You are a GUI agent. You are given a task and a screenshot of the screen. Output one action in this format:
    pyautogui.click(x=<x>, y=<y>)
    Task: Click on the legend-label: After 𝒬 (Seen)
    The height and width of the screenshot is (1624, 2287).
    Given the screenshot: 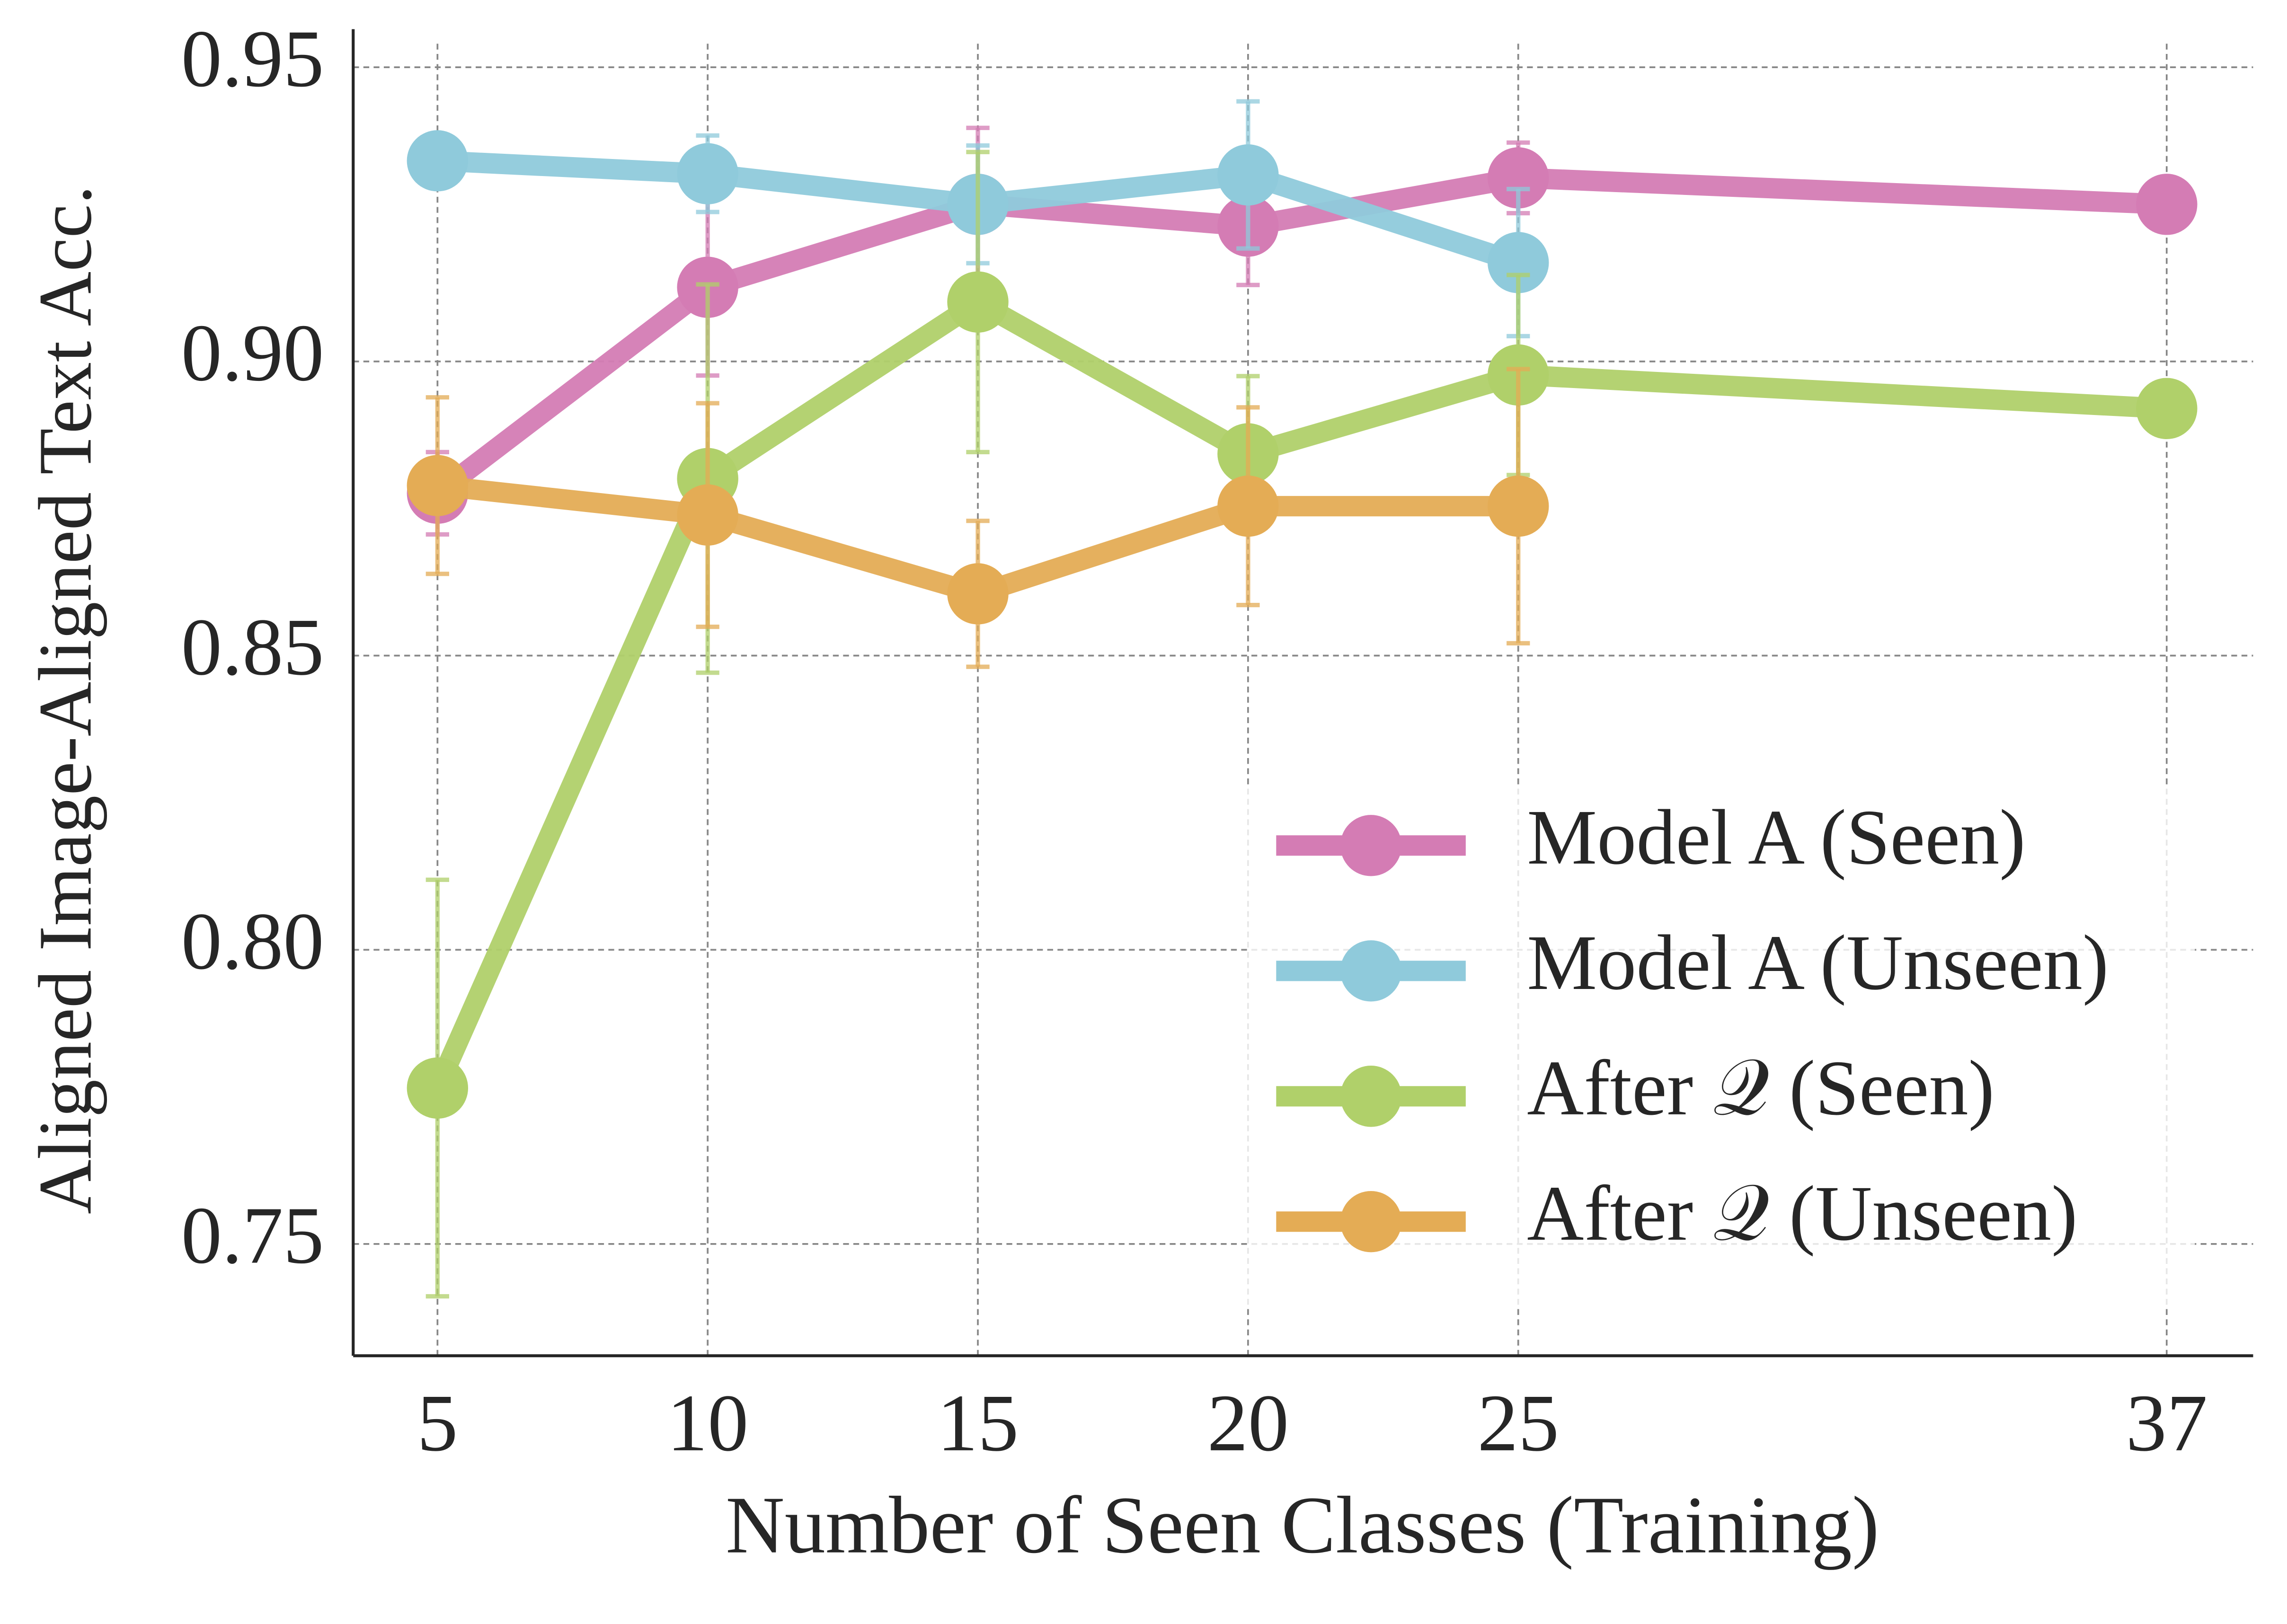 What is the action you would take?
    pyautogui.click(x=1760, y=1087)
    